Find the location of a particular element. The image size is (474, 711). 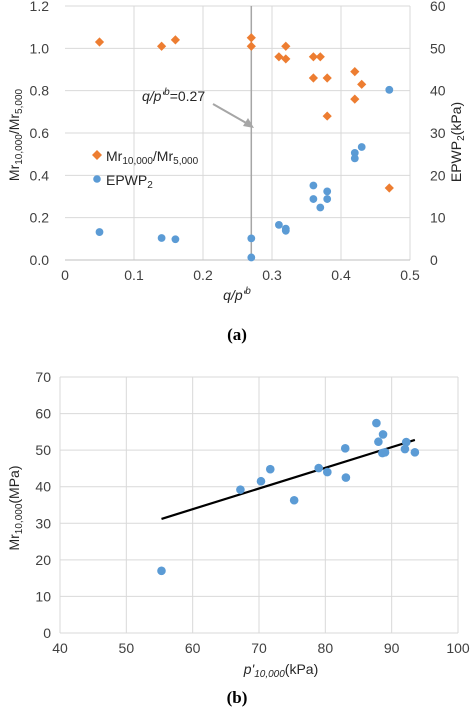

x-tick-label: 70 is located at coordinates (259, 648).